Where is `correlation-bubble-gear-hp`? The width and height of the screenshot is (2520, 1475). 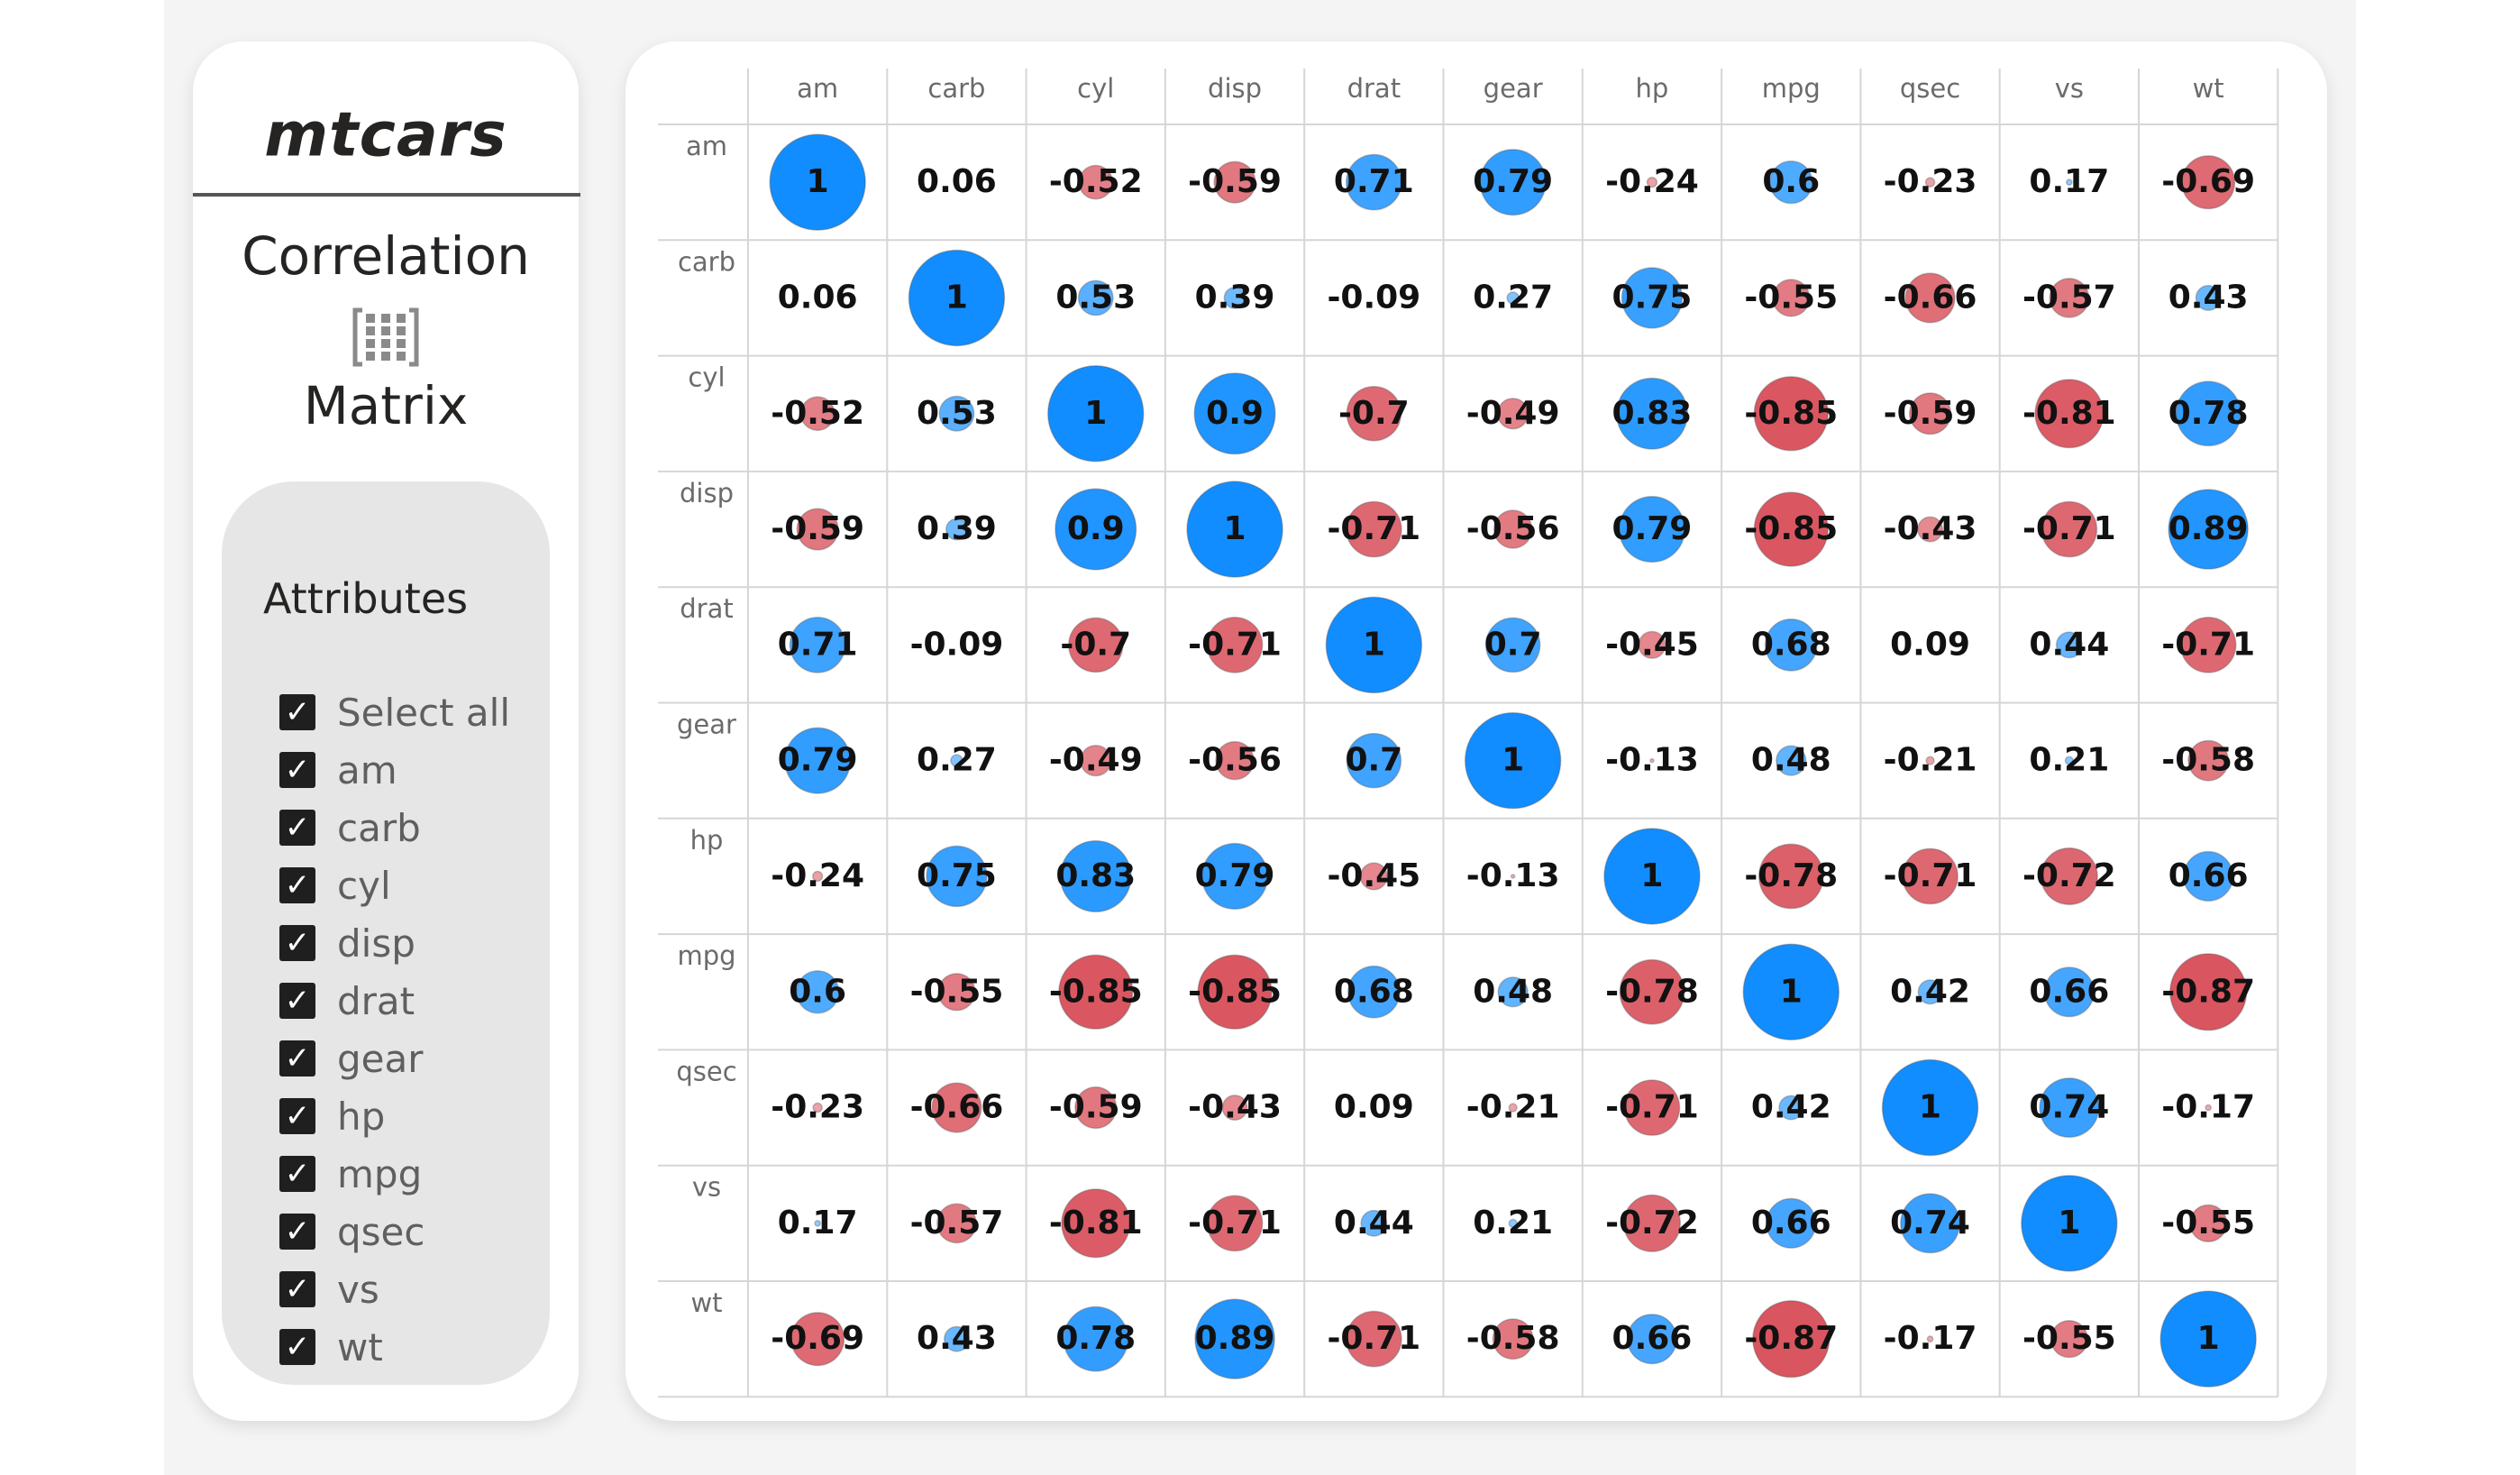
correlation-bubble-gear-hp is located at coordinates (1652, 761).